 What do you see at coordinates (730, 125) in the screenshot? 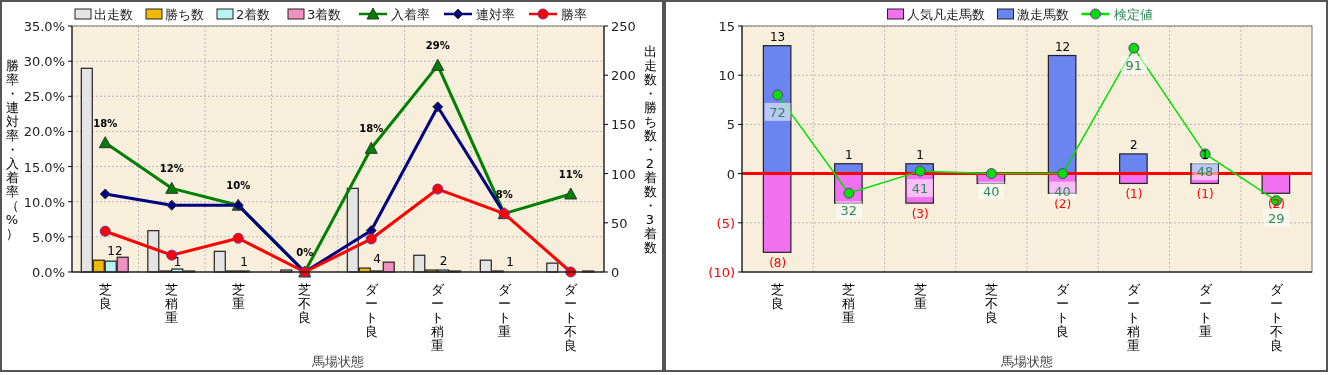
I see `y-tick-label: 5` at bounding box center [730, 125].